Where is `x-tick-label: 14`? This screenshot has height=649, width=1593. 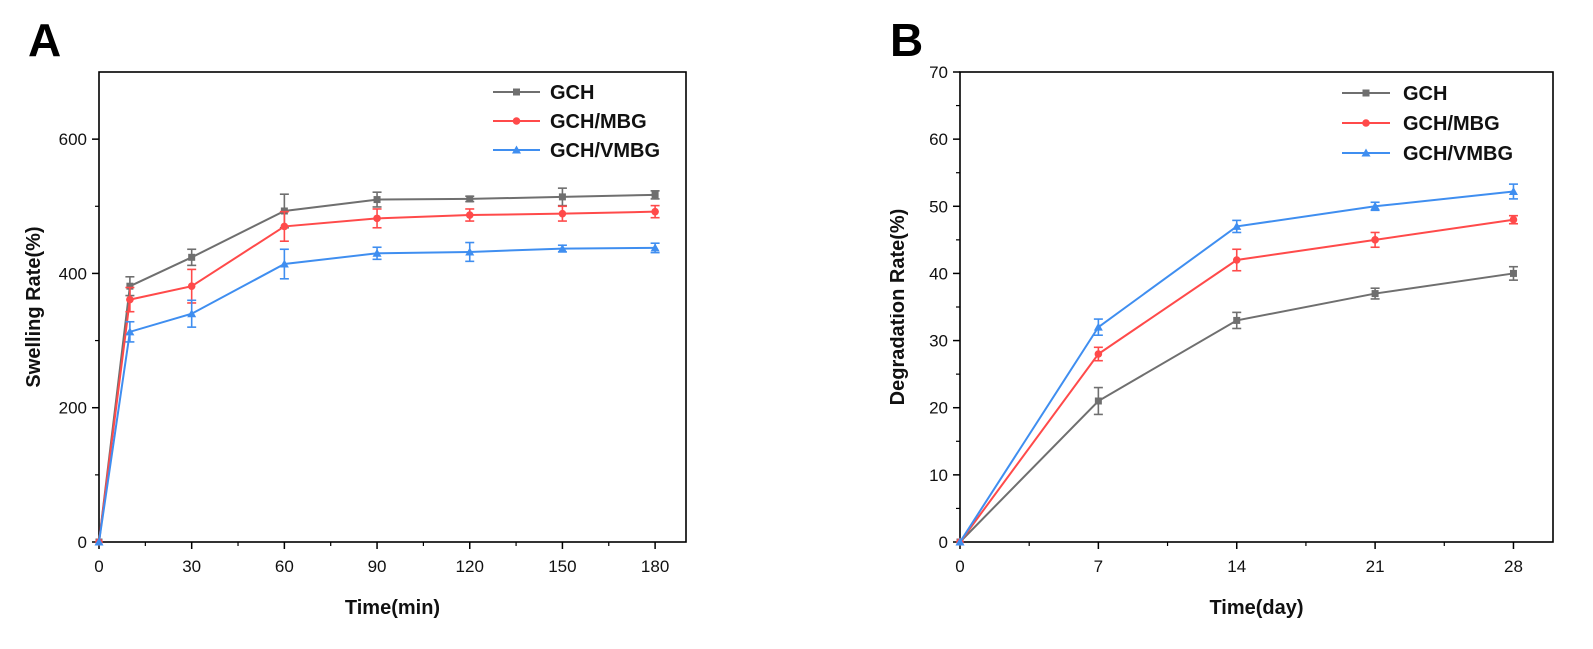 x-tick-label: 14 is located at coordinates (1236, 566).